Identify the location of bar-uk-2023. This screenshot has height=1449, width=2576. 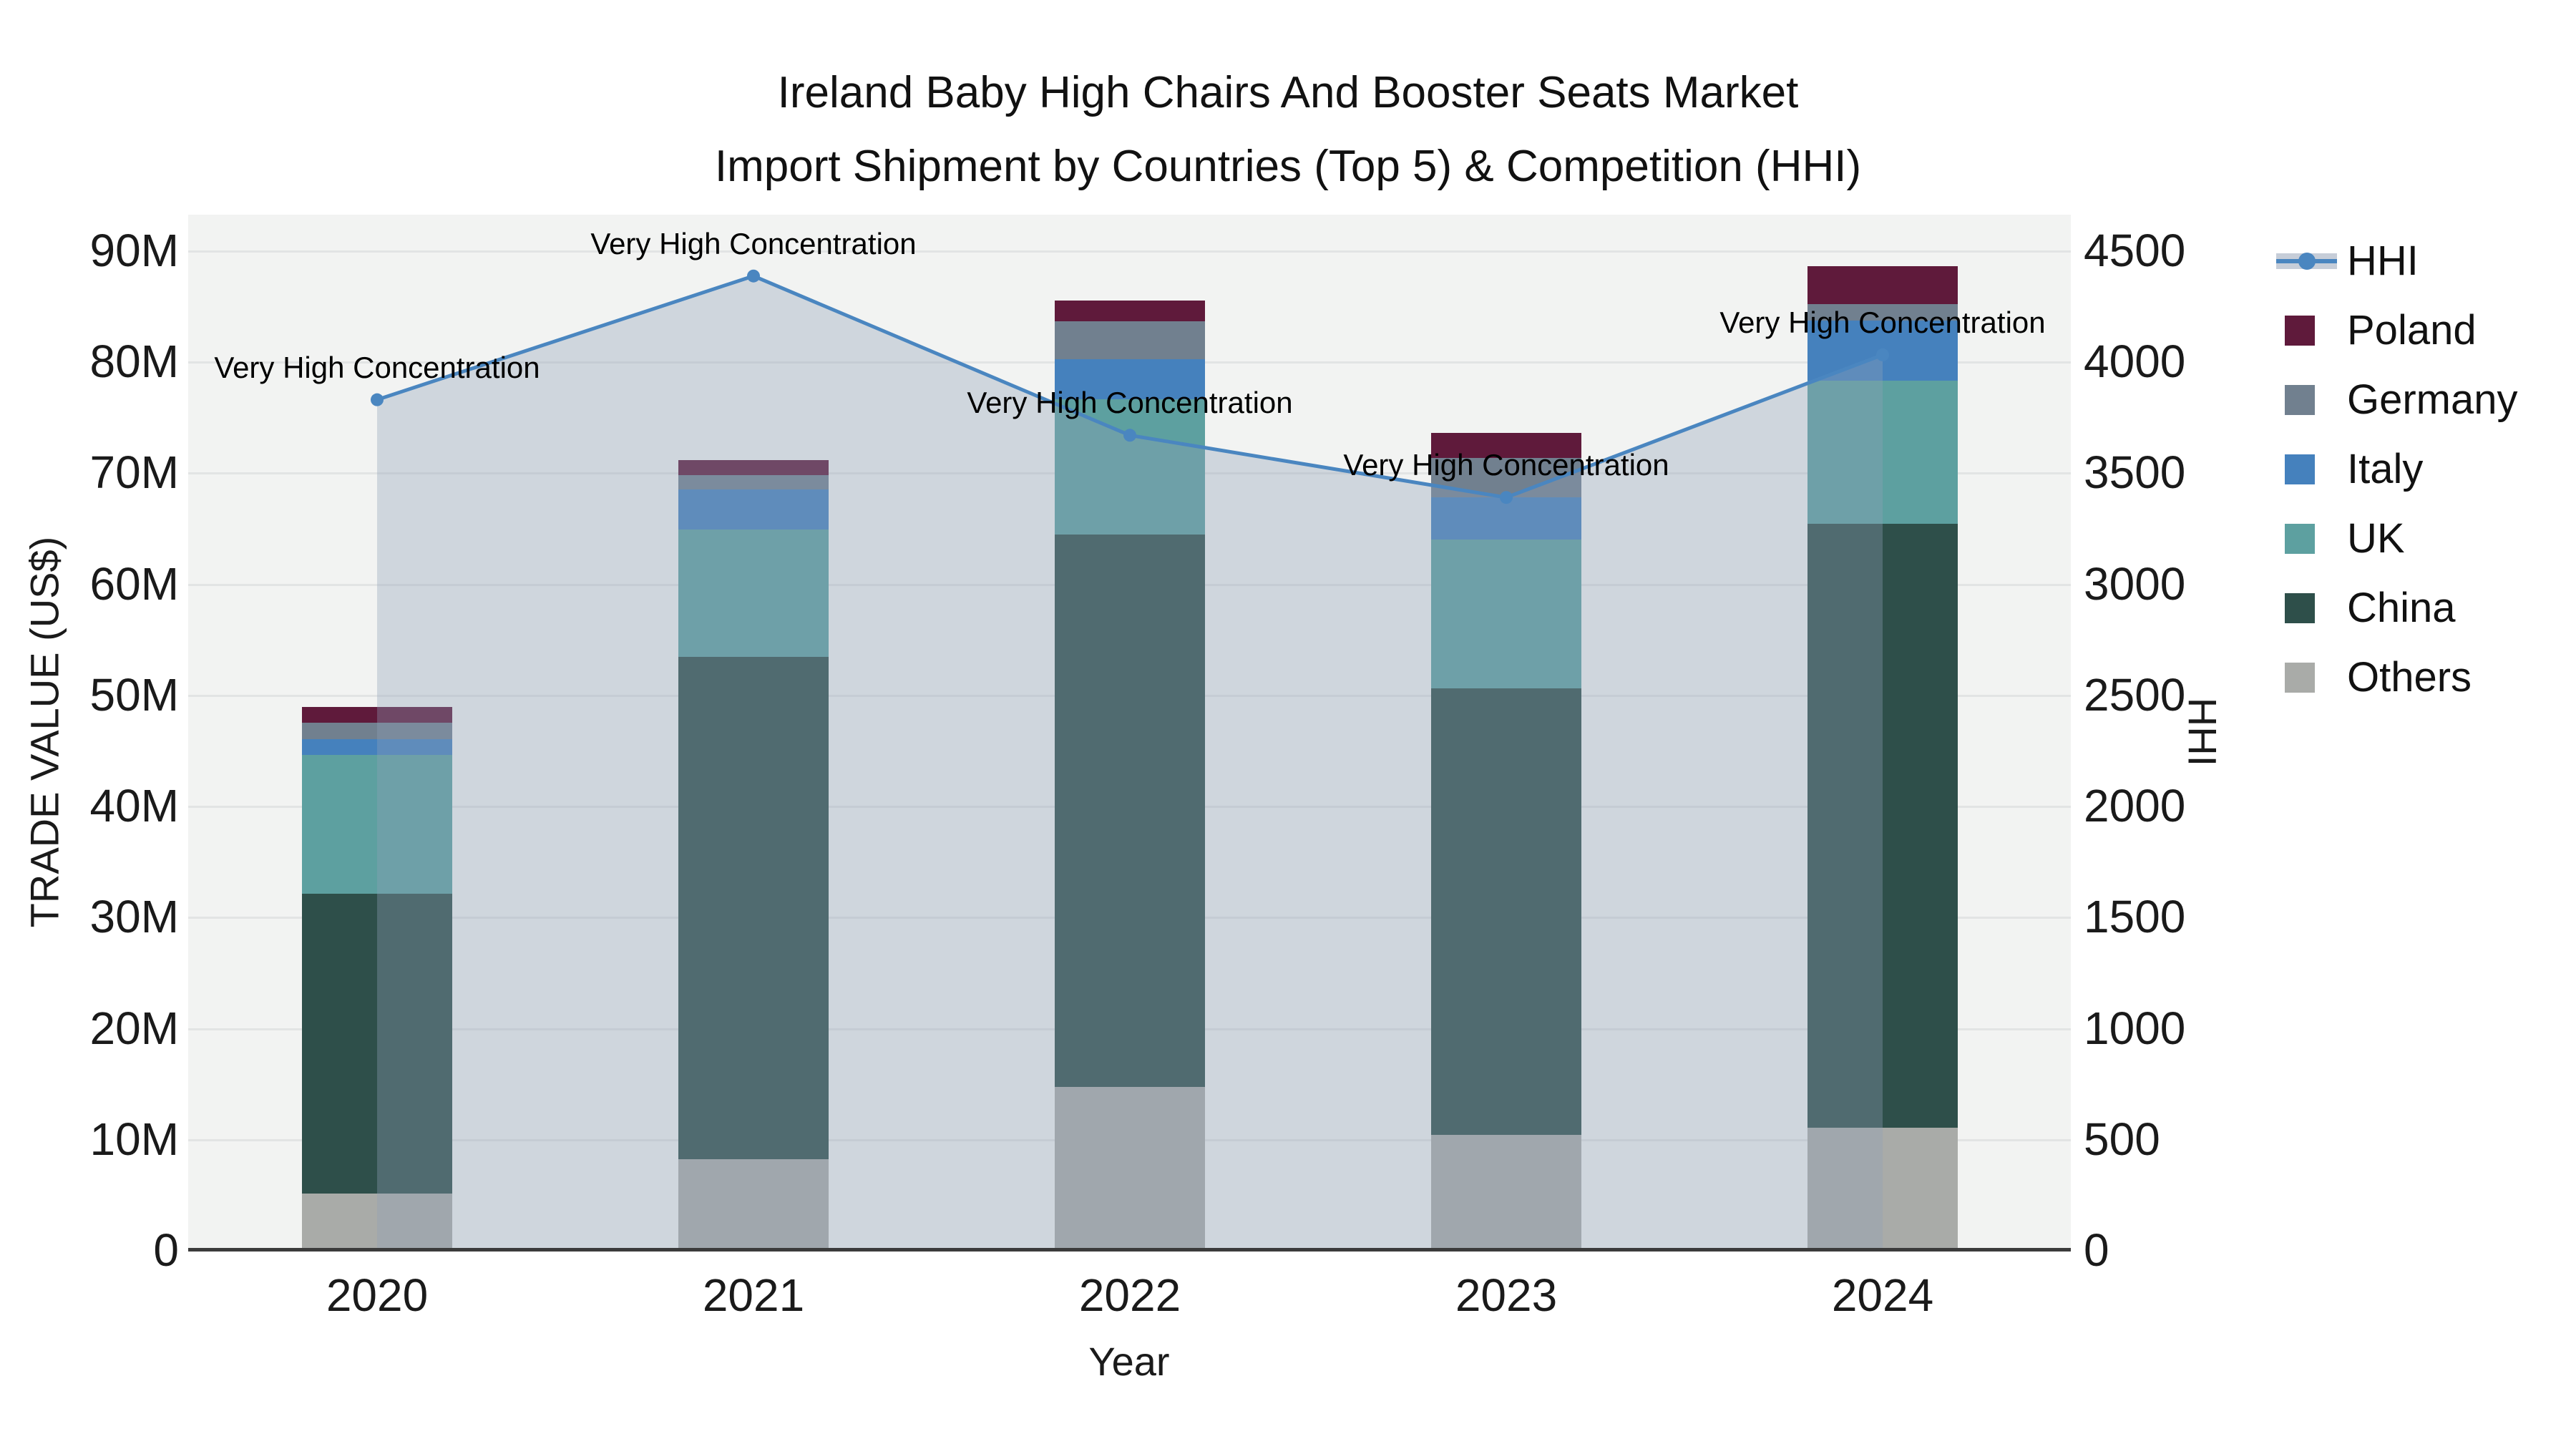
(1506, 613).